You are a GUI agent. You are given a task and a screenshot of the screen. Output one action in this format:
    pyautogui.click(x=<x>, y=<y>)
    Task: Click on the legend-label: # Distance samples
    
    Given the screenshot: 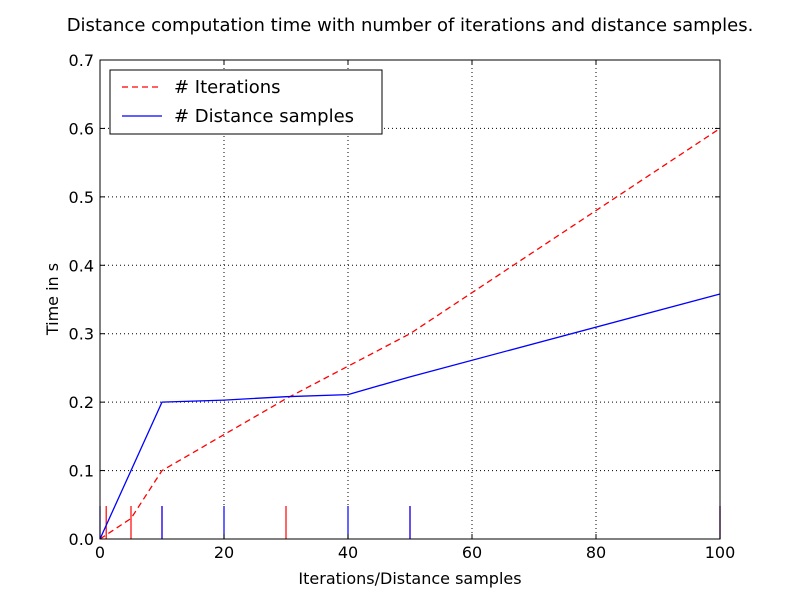 What is the action you would take?
    pyautogui.click(x=264, y=116)
    